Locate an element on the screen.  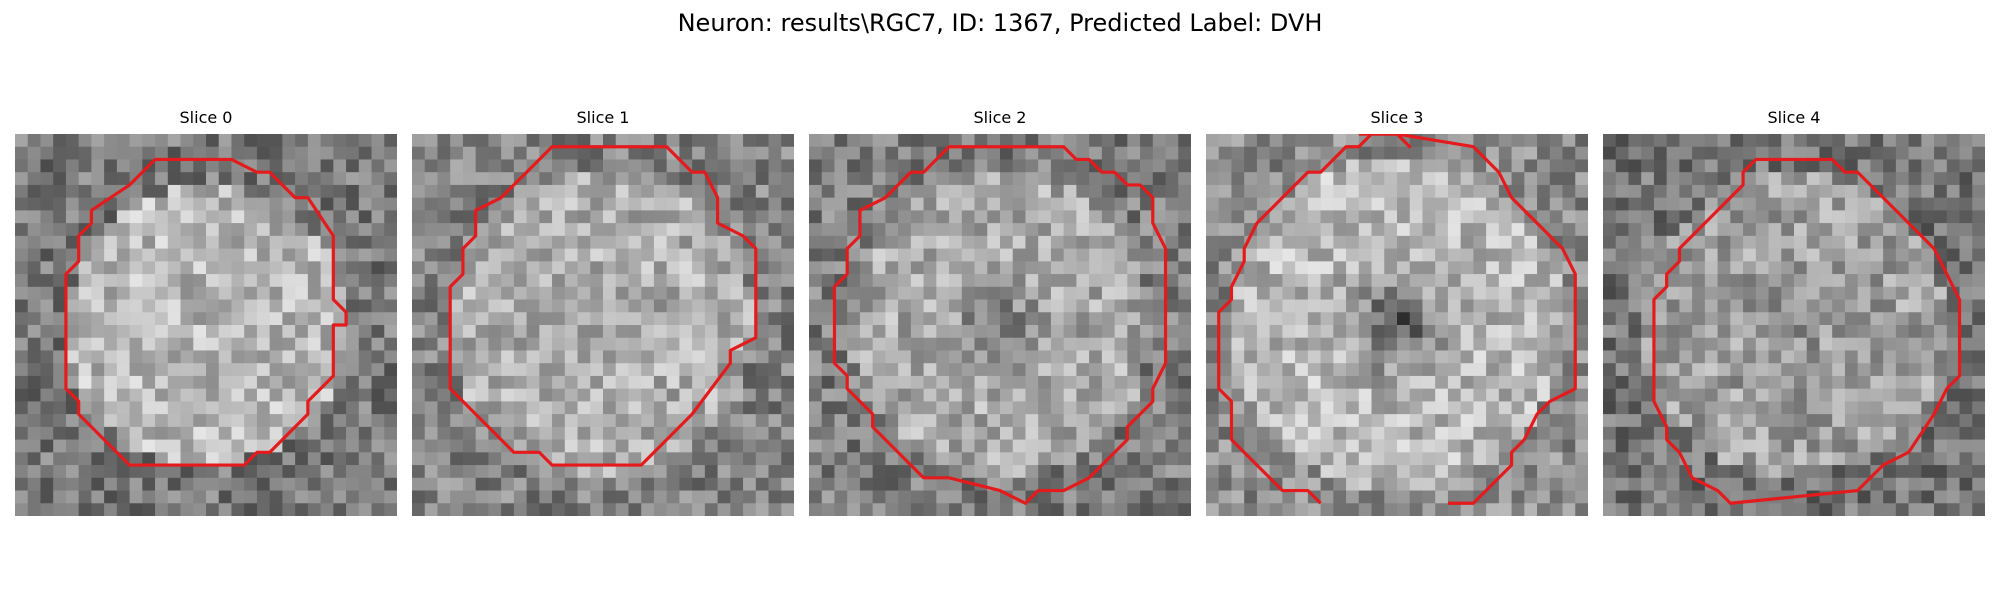
slice-title: Slice 2 is located at coordinates (1000, 118).